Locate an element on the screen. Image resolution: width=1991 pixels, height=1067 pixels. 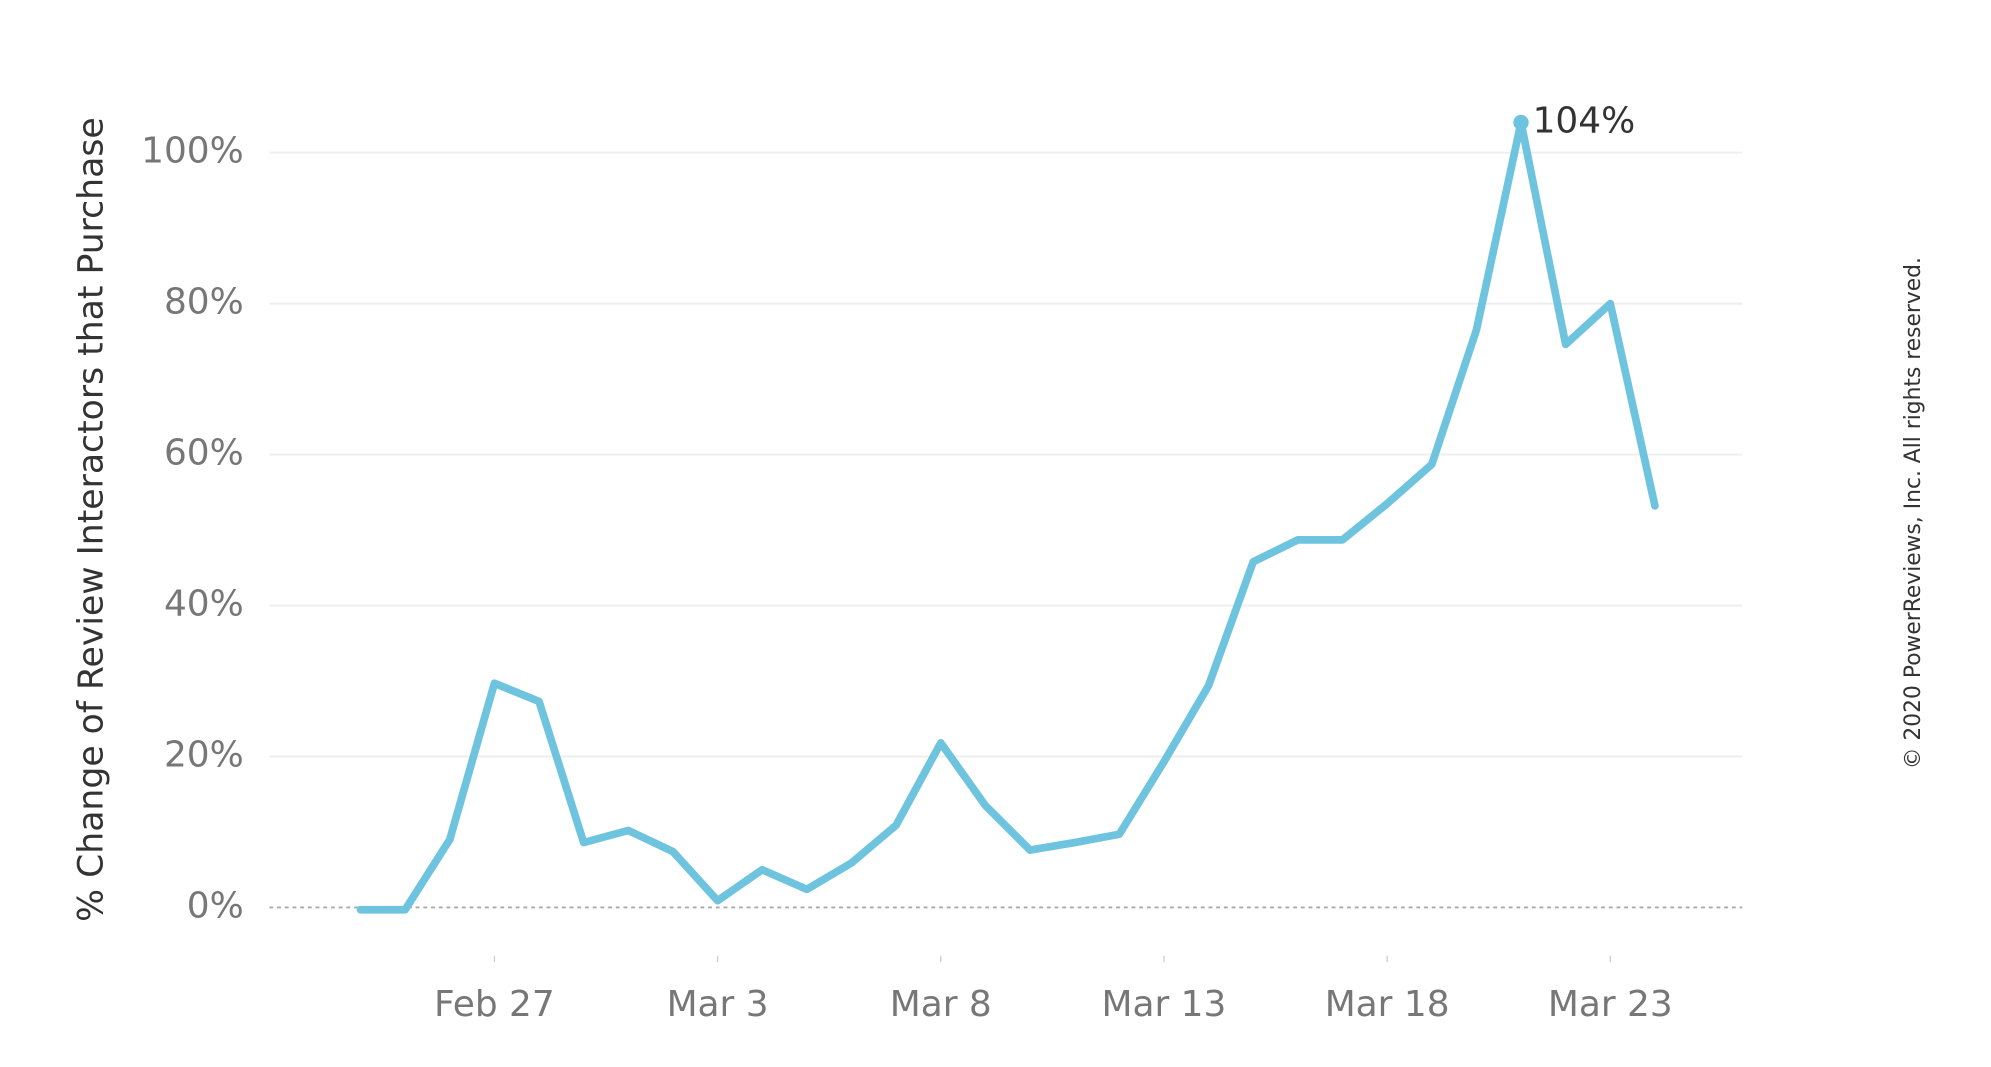
data-label: 104% is located at coordinates (1584, 120).